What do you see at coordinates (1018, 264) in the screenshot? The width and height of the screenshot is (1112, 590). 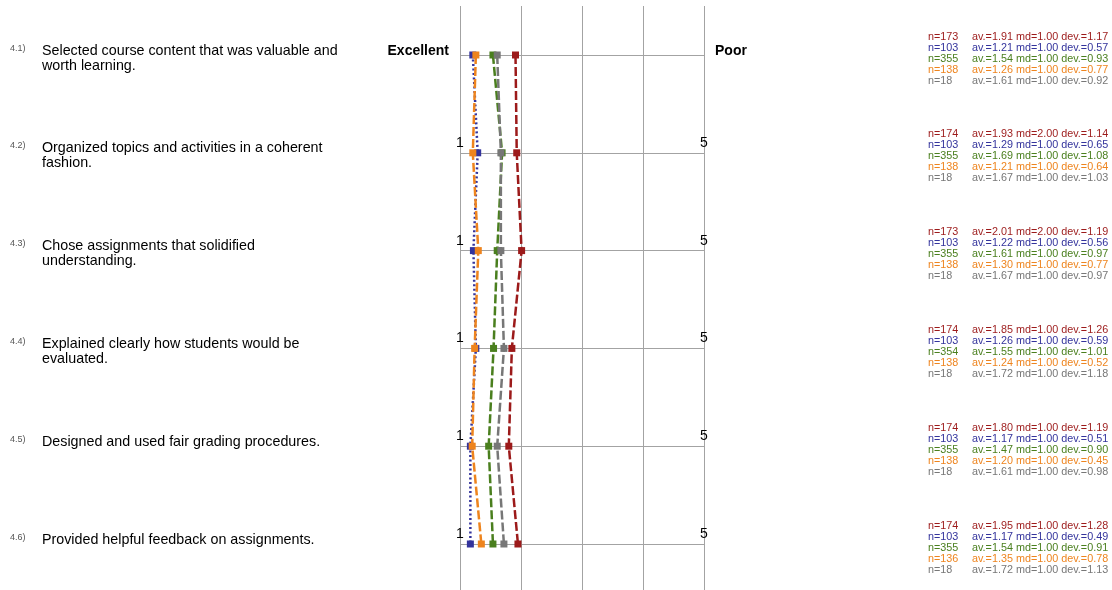 I see `text: n=138 av.=1.30 md=1.00 dev.=0.77` at bounding box center [1018, 264].